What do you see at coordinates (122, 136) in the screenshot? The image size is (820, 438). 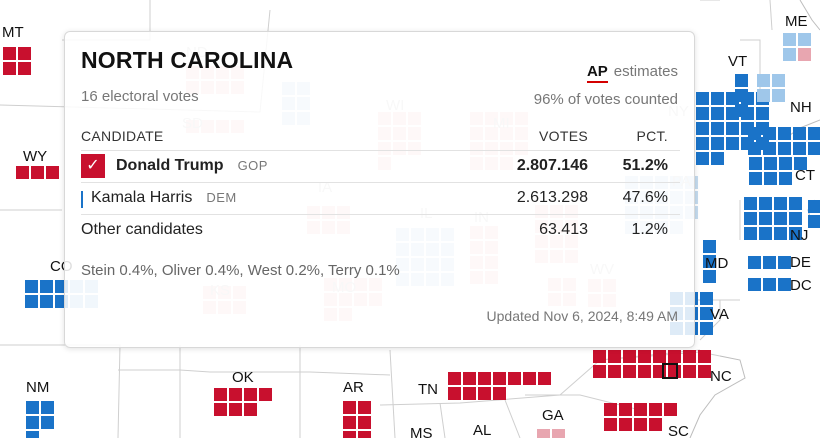 I see `header-candidate: CANDIDATE` at bounding box center [122, 136].